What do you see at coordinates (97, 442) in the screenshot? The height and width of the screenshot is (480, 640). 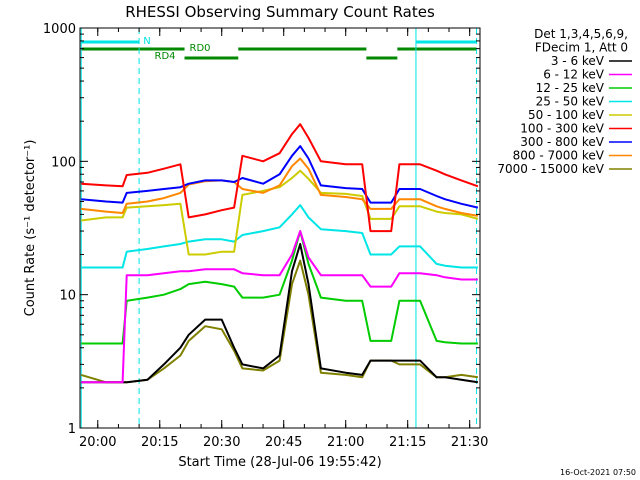 I see `x-tick-label: 20:00` at bounding box center [97, 442].